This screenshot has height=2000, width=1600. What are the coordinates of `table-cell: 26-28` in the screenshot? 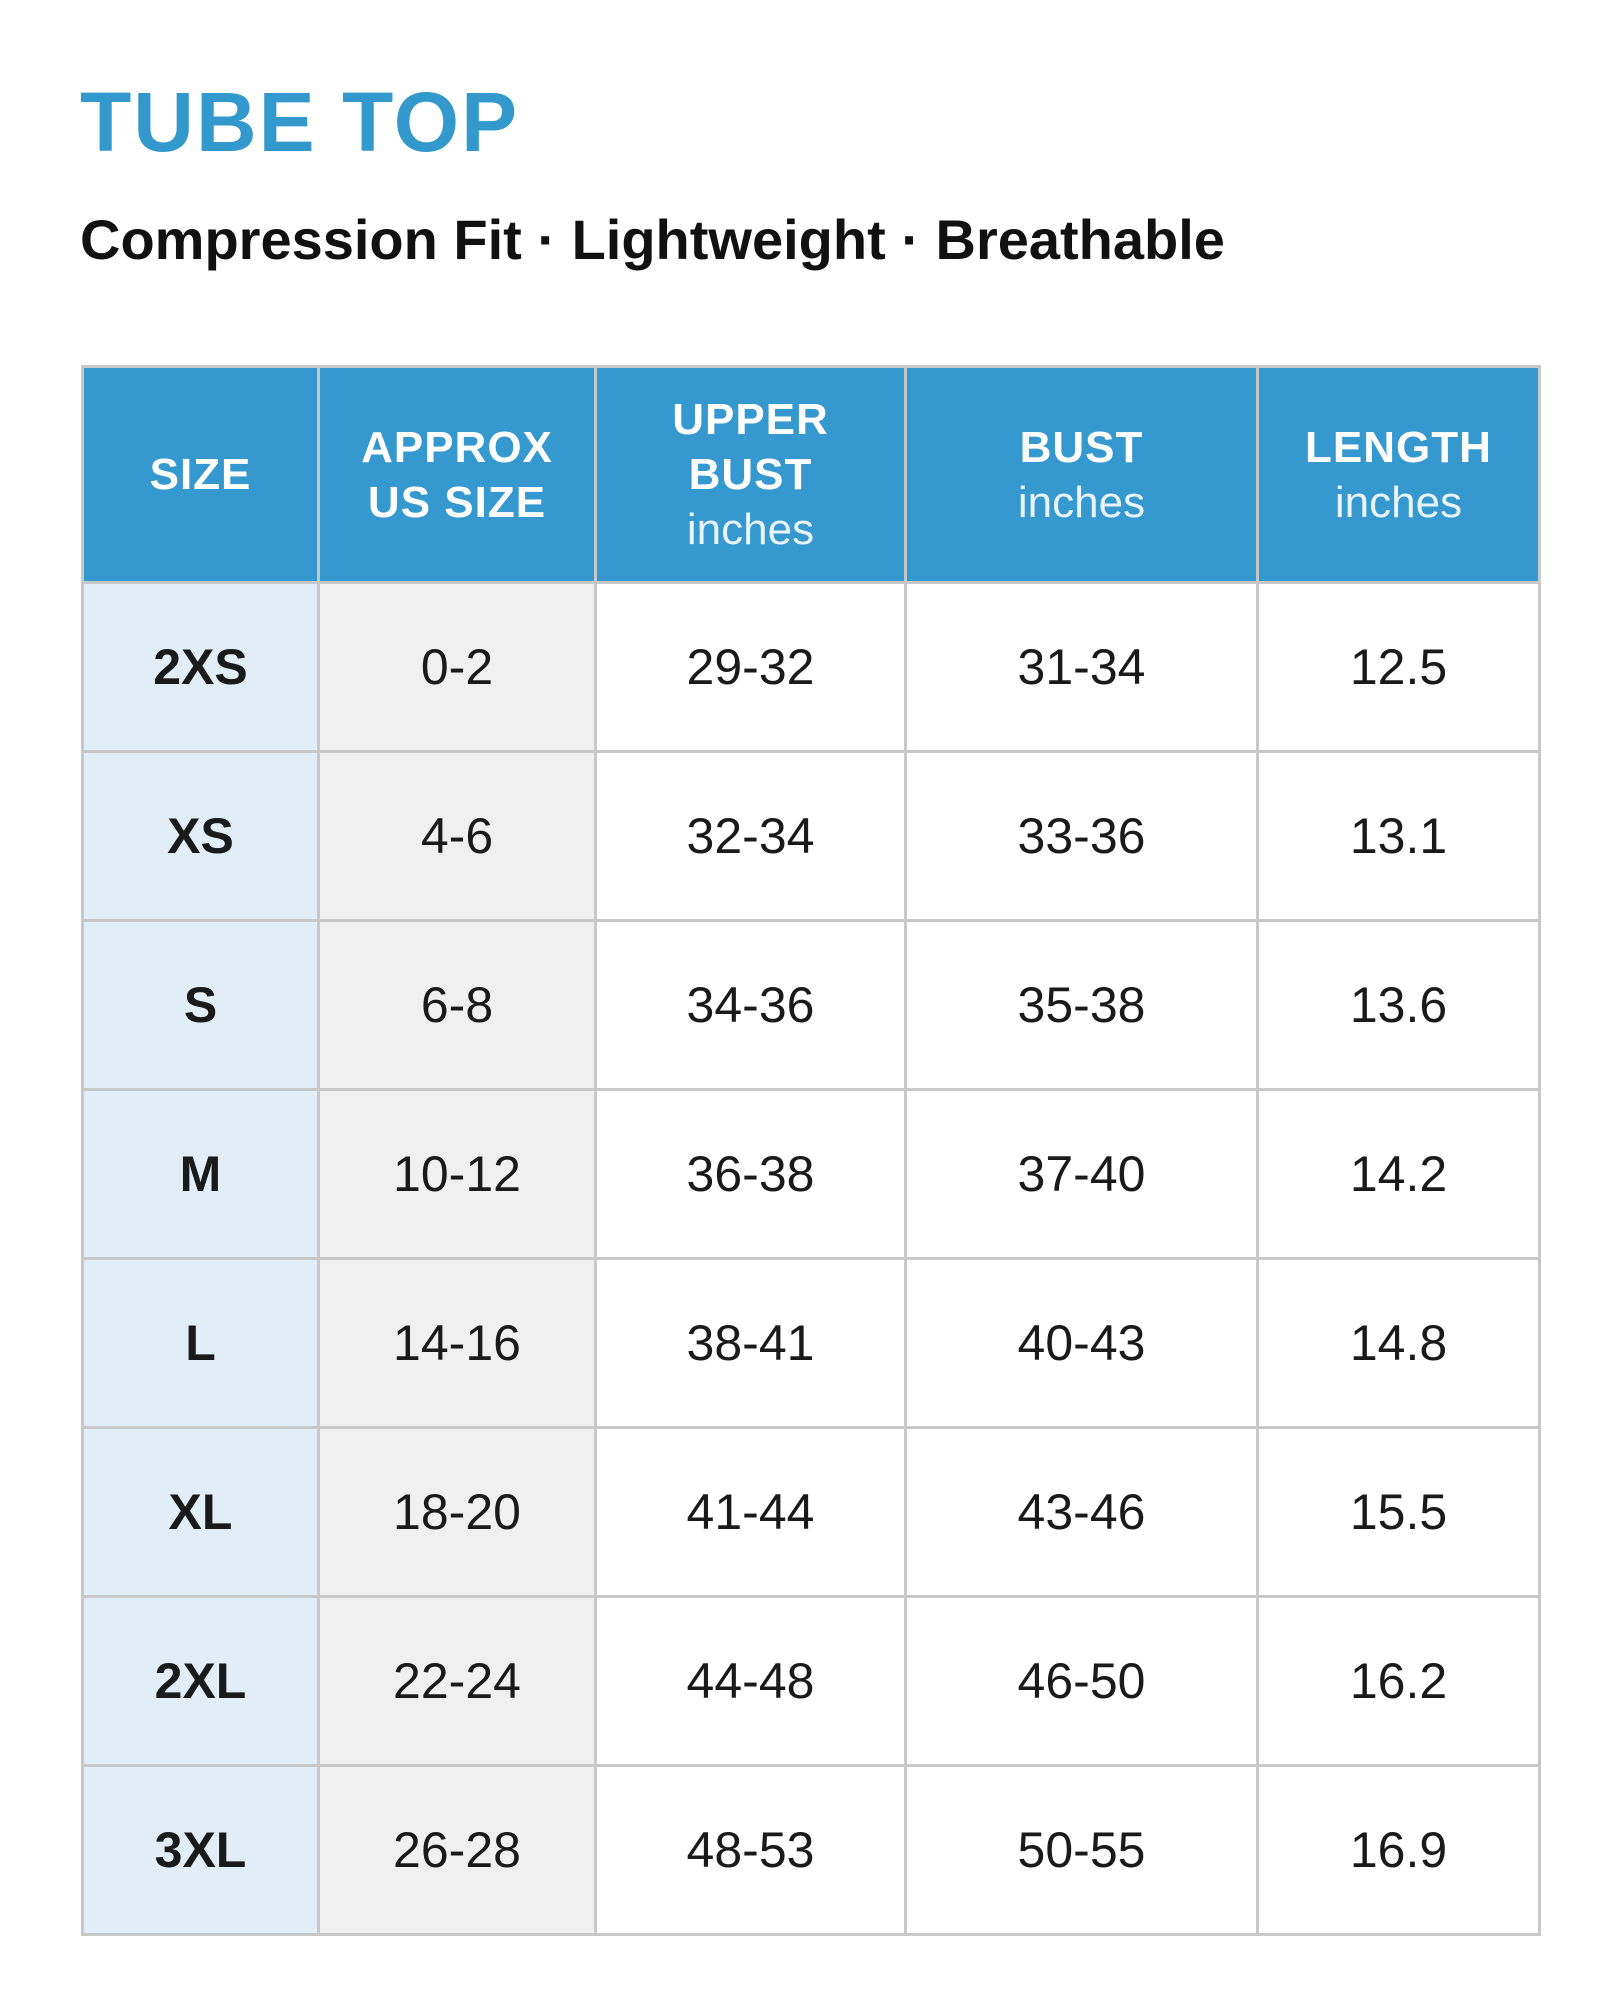 It's located at (457, 1850).